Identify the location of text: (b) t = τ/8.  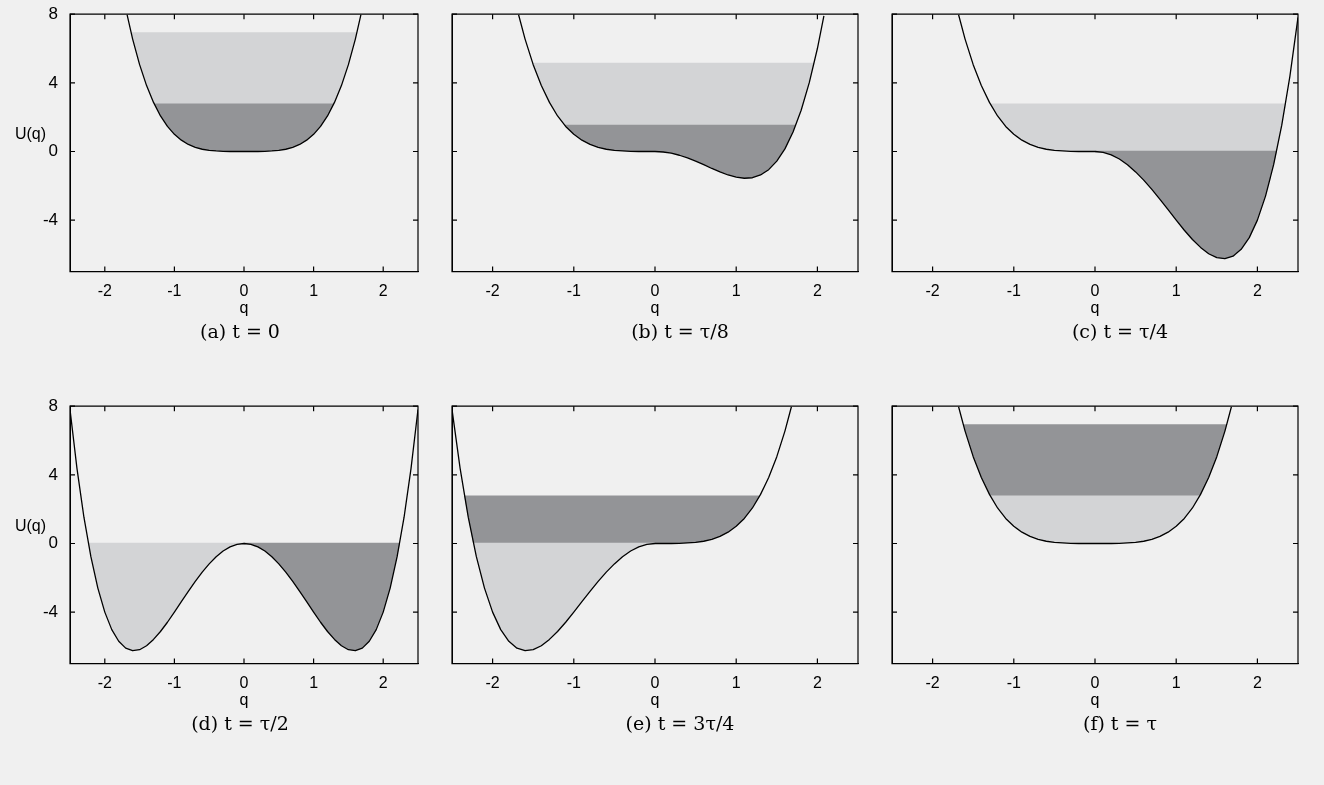
(680, 331).